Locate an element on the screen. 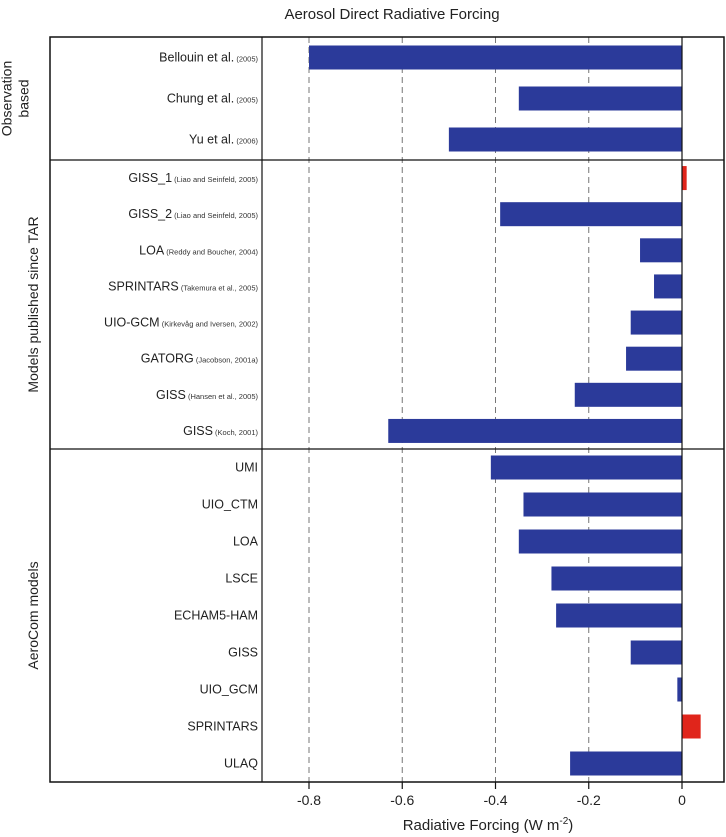  group-label: AeroCom models is located at coordinates (33, 615).